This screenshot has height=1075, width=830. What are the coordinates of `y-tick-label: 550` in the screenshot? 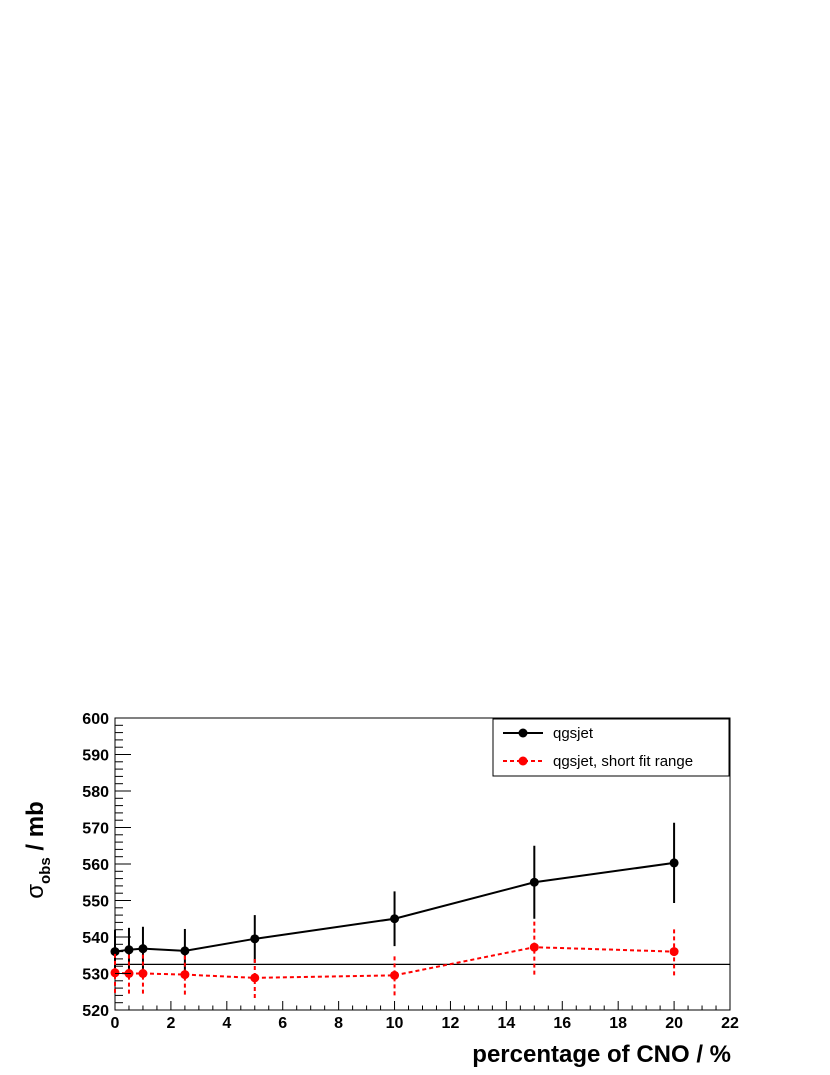 It's located at (95, 902).